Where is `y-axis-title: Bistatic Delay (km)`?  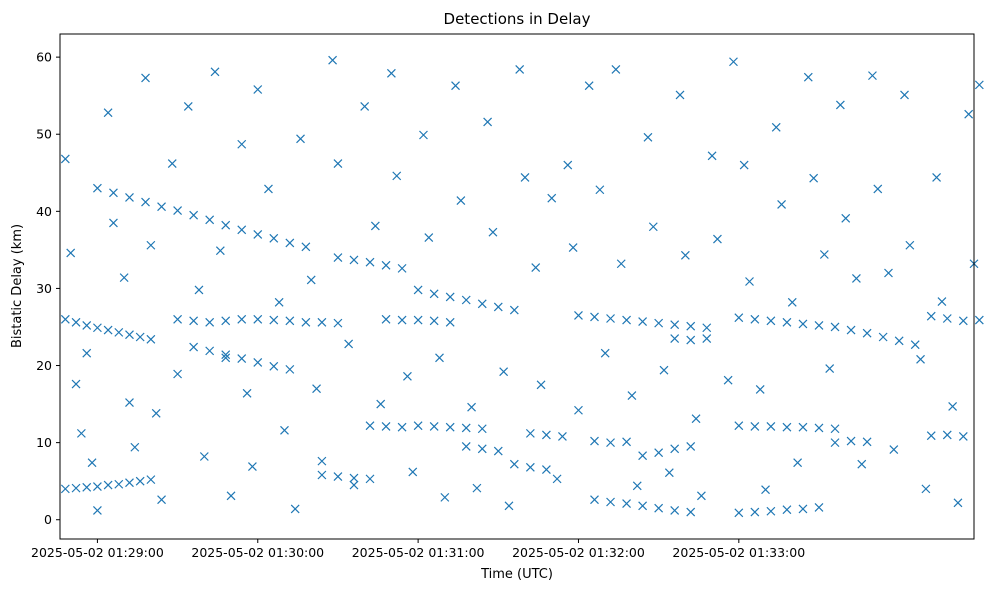
y-axis-title: Bistatic Delay (km) is located at coordinates (17, 286).